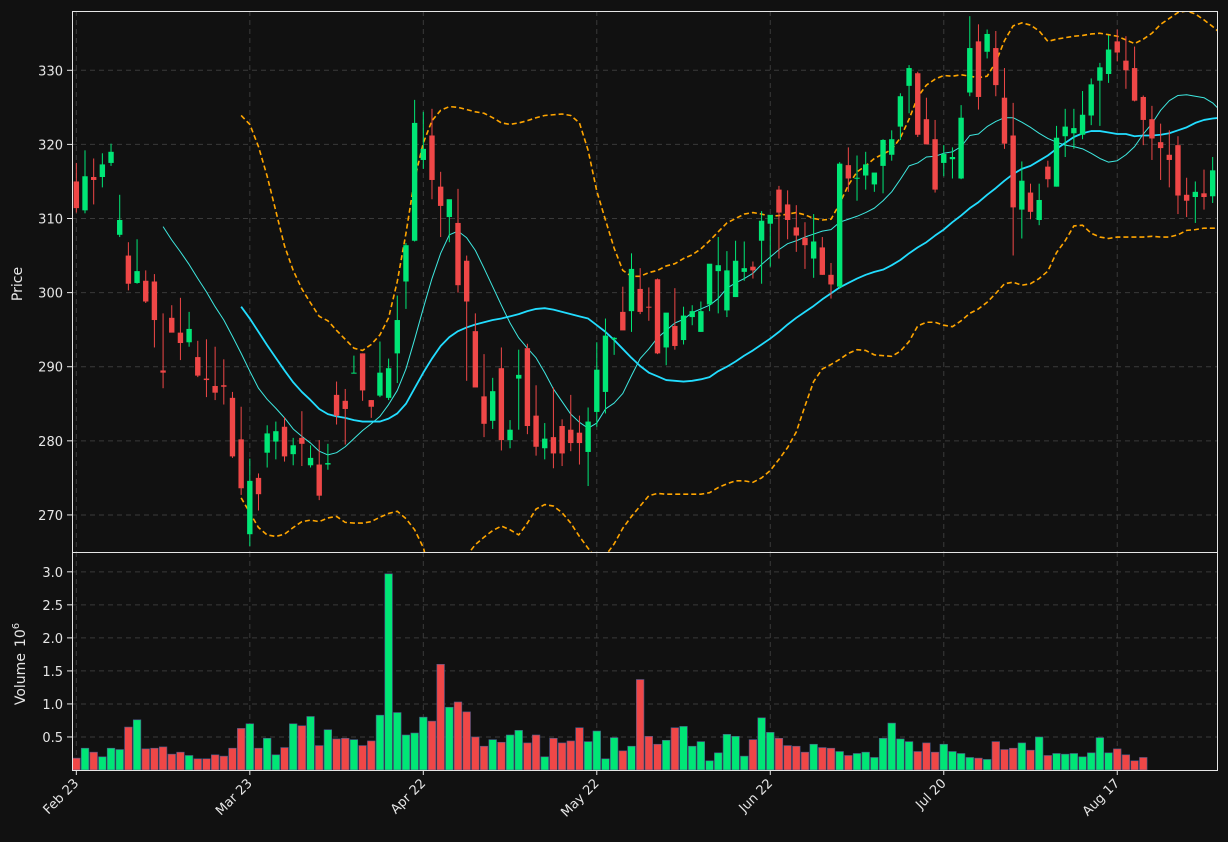  I want to click on volume-tick-label: 2.5, so click(52, 606).